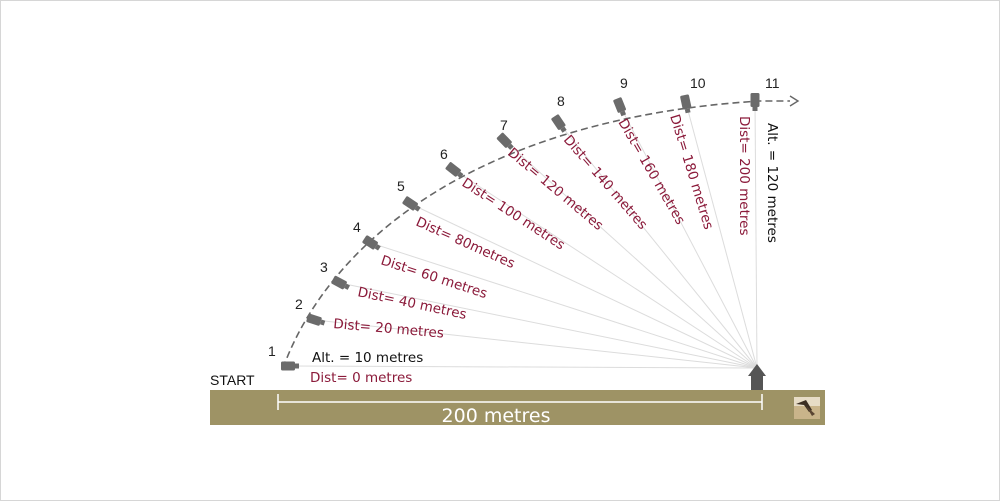 The image size is (1000, 501). What do you see at coordinates (772, 183) in the screenshot?
I see `altitude-top-label: Alt. = 120 metres` at bounding box center [772, 183].